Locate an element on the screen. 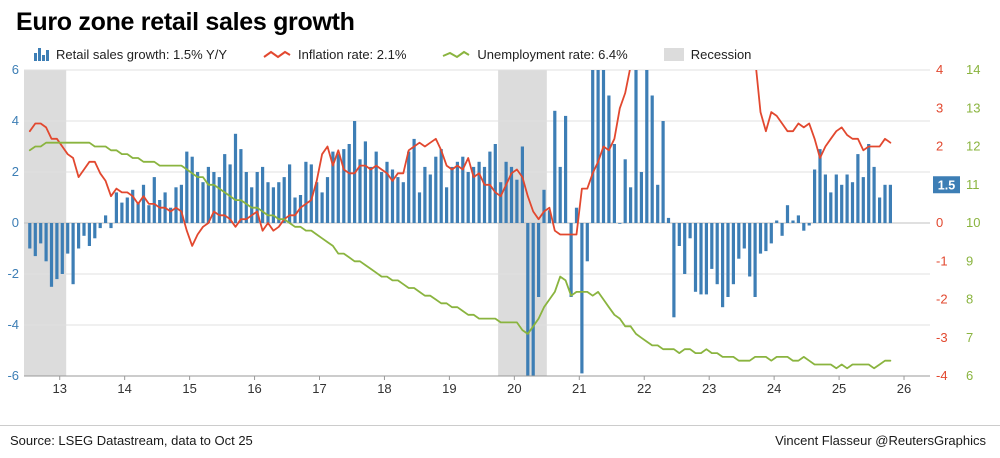 This screenshot has height=458, width=1000. svg-text: 15 is located at coordinates (189, 388).